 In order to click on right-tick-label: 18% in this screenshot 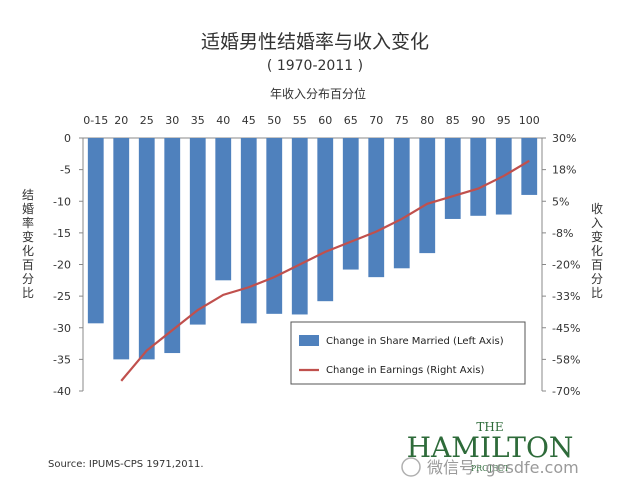, I will do `click(564, 170)`.